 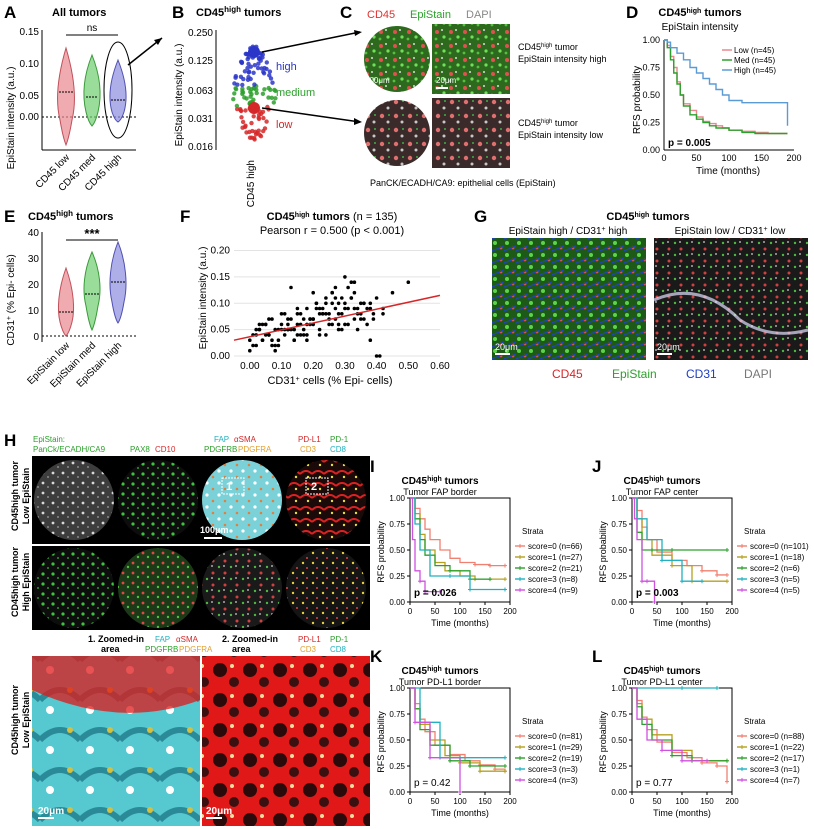 What do you see at coordinates (282, 366) in the screenshot?
I see `scatter-xtick-label: 0.10` at bounding box center [282, 366].